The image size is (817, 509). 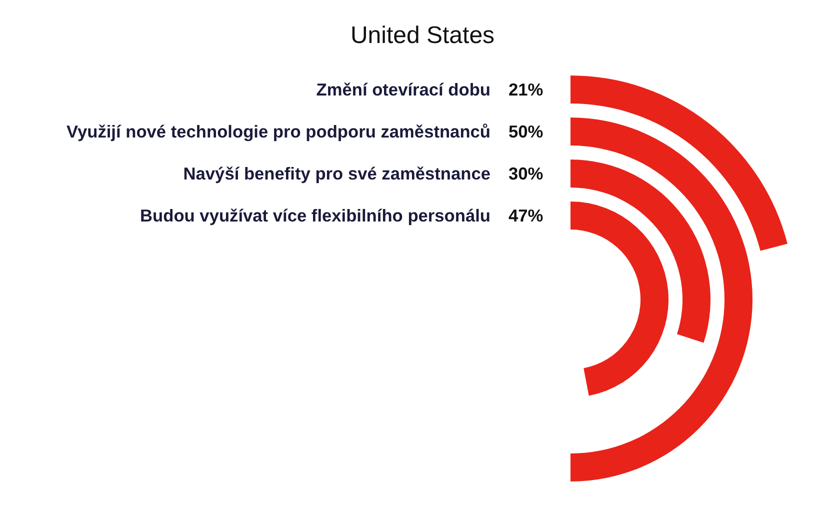 I want to click on category-label: Změní otevírací dobu, so click(x=403, y=90).